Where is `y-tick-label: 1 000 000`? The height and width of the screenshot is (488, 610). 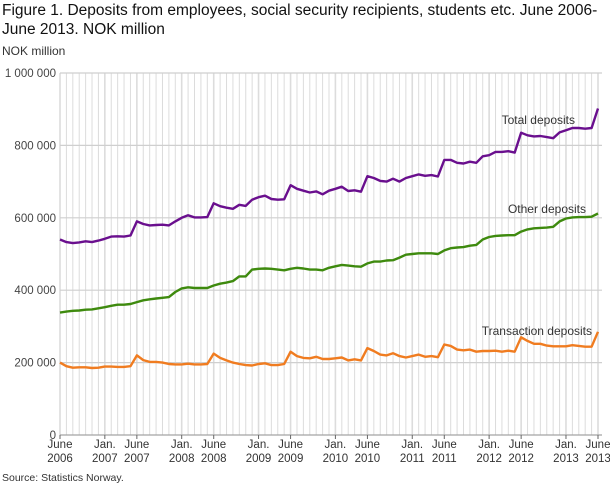
y-tick-label: 1 000 000 is located at coordinates (30, 74).